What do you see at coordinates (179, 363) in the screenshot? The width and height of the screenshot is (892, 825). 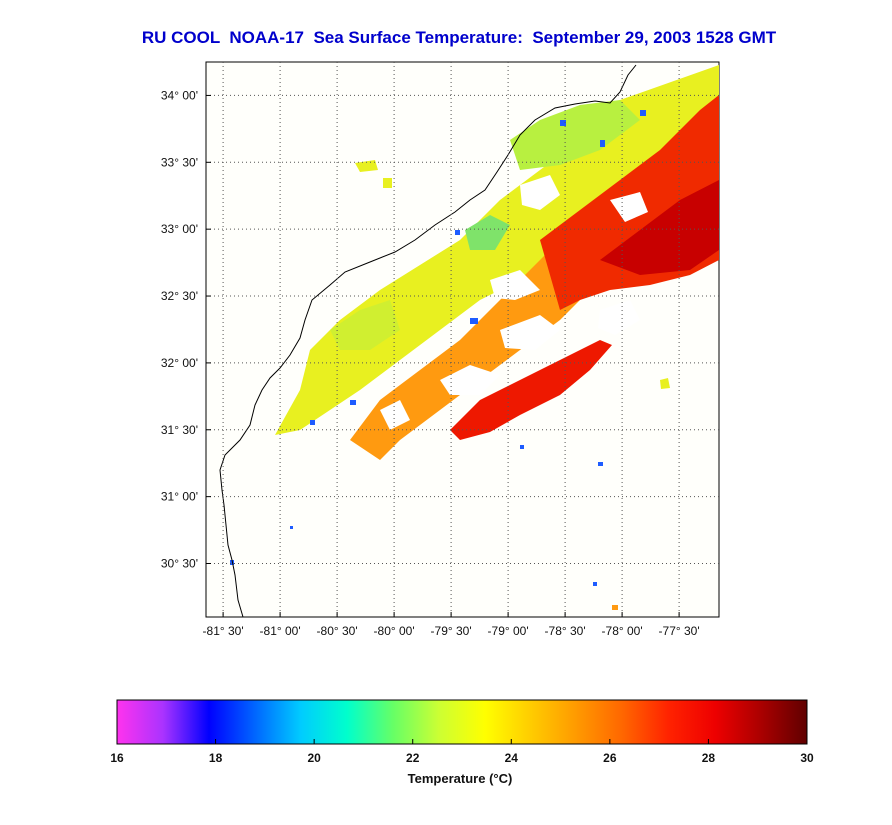 I see `lat-tick-label: 32° 00'` at bounding box center [179, 363].